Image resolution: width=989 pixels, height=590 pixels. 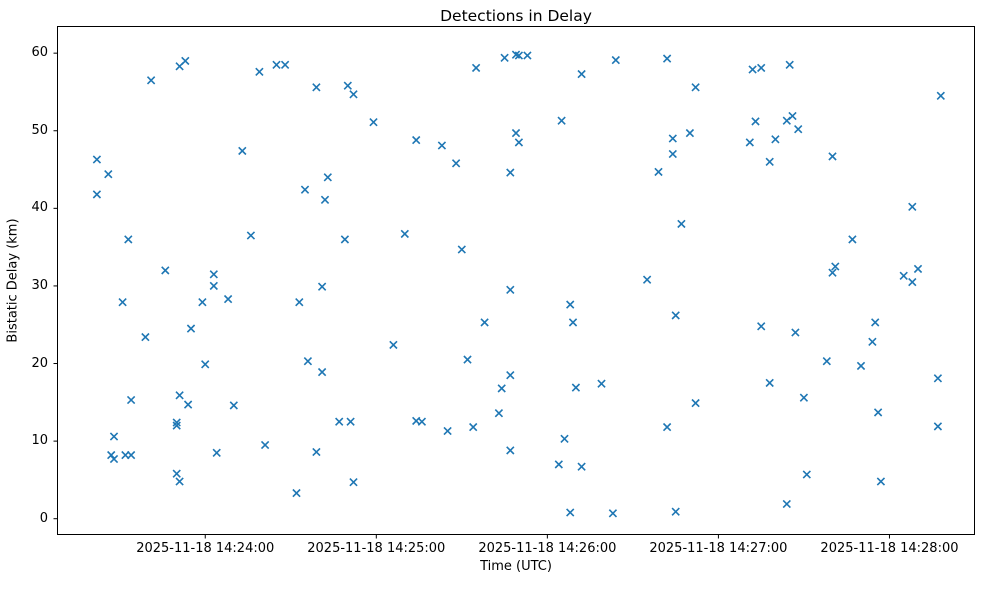 What do you see at coordinates (889, 548) in the screenshot?
I see `x-tick-label: 2025-11-18 14:28:00` at bounding box center [889, 548].